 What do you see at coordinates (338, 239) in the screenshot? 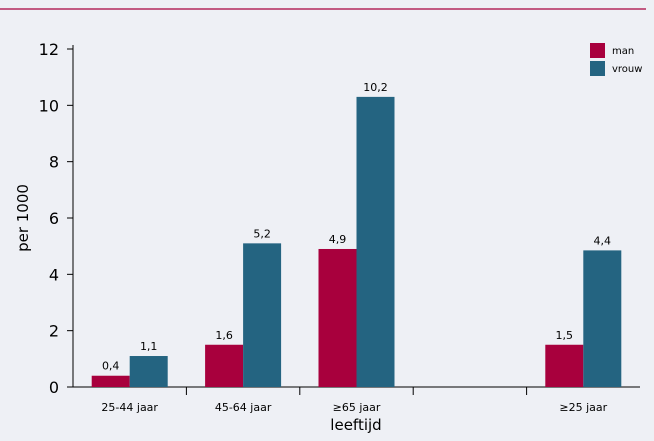
I see `data-label: 4,9` at bounding box center [338, 239].